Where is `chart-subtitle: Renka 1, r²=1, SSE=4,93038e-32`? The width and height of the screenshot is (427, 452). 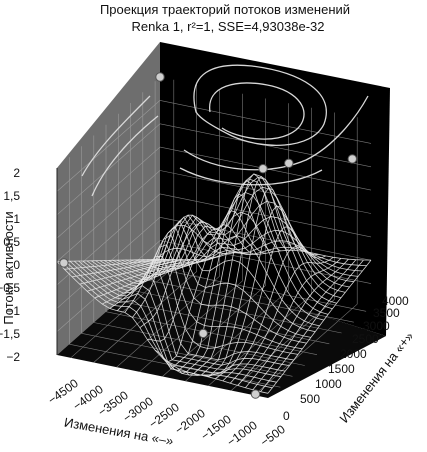 chart-subtitle: Renka 1, r²=1, SSE=4,93038e-32 is located at coordinates (228, 26).